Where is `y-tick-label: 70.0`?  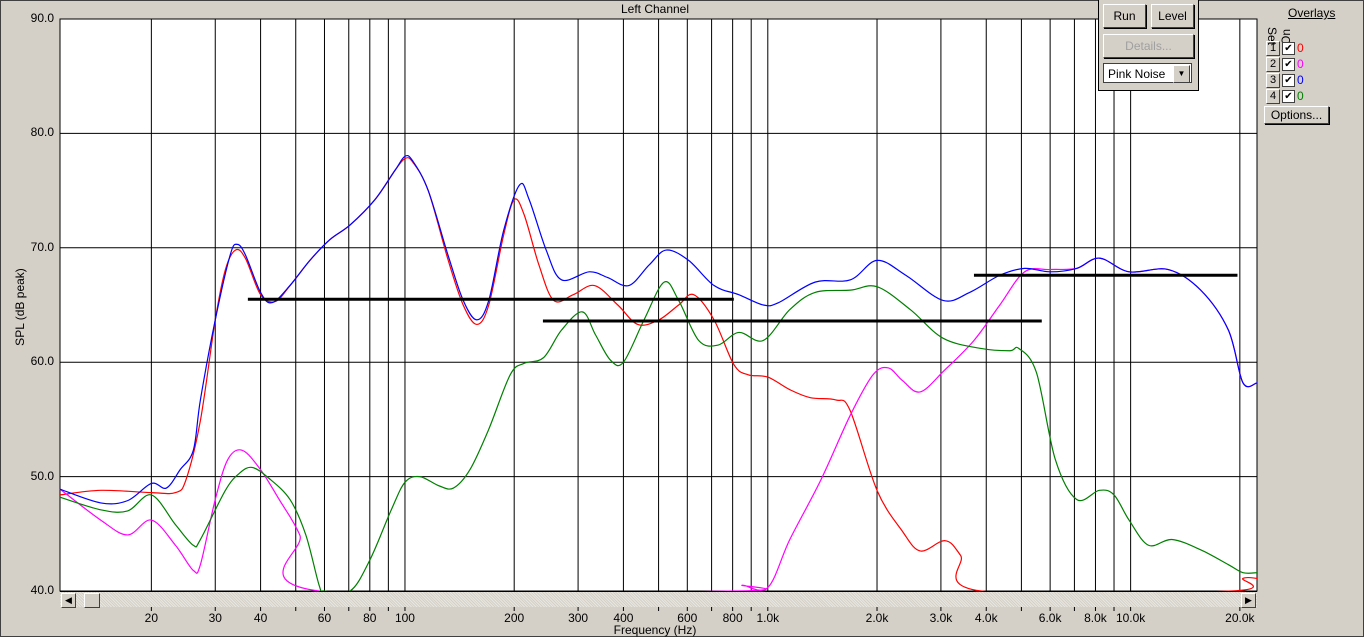
y-tick-label: 70.0 is located at coordinates (42, 246).